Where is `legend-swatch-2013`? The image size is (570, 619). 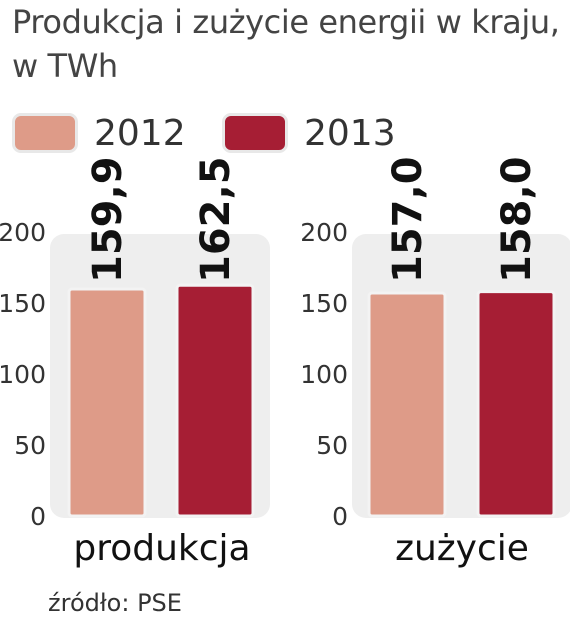 legend-swatch-2013 is located at coordinates (255, 133).